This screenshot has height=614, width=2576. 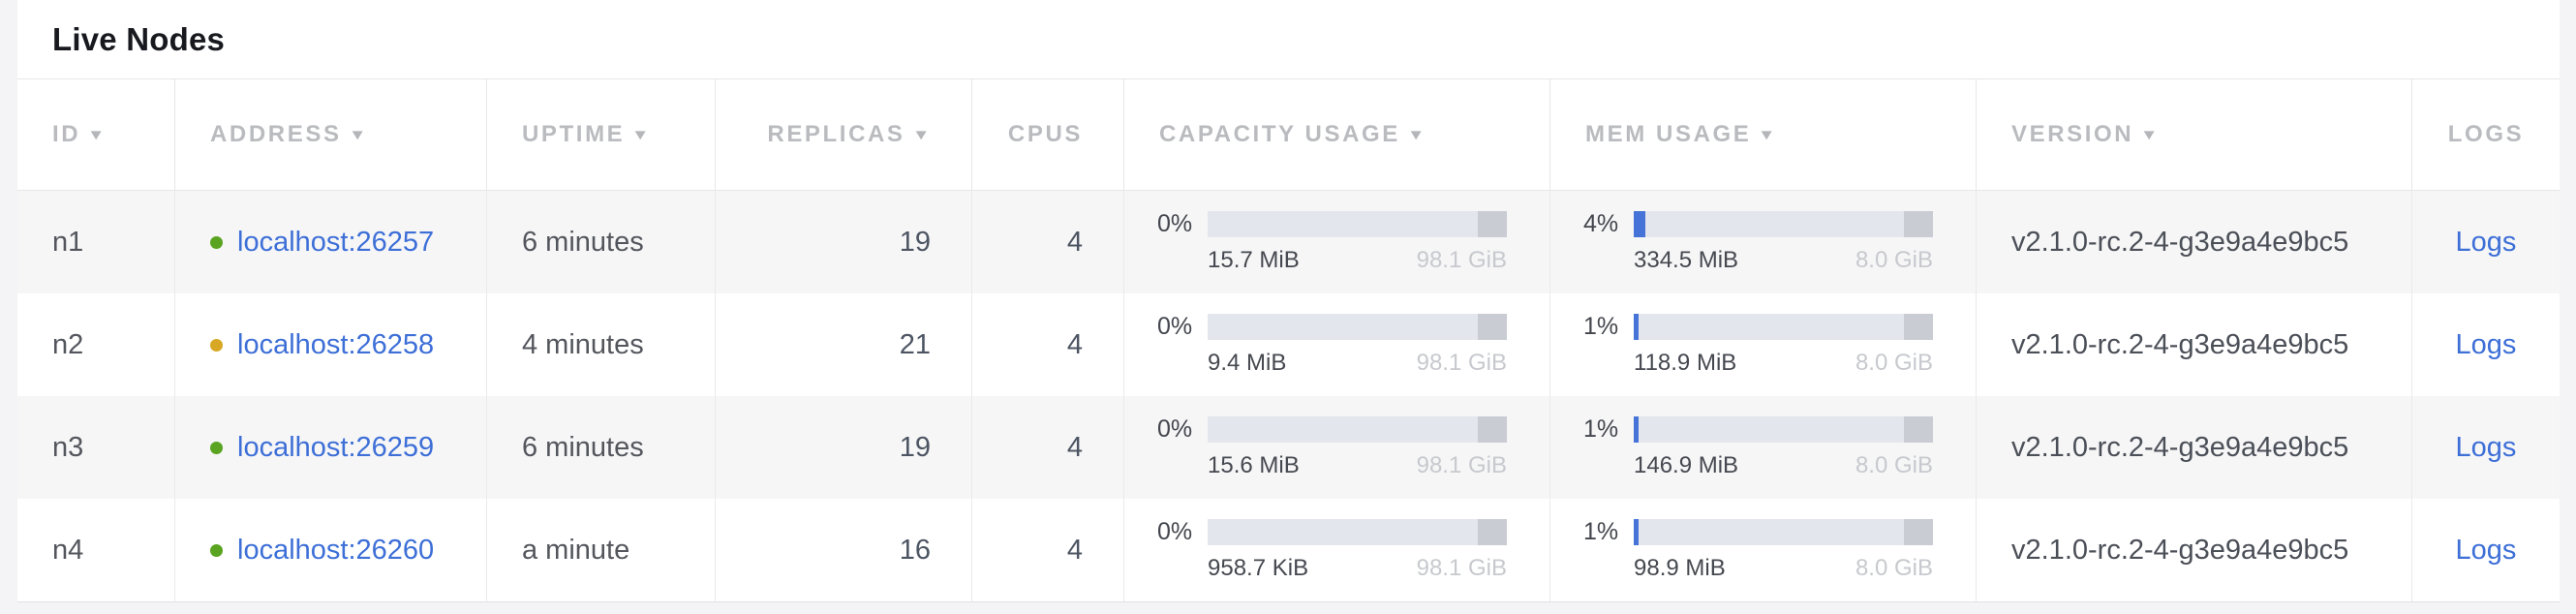 What do you see at coordinates (68, 242) in the screenshot?
I see `node-id-cell: n1` at bounding box center [68, 242].